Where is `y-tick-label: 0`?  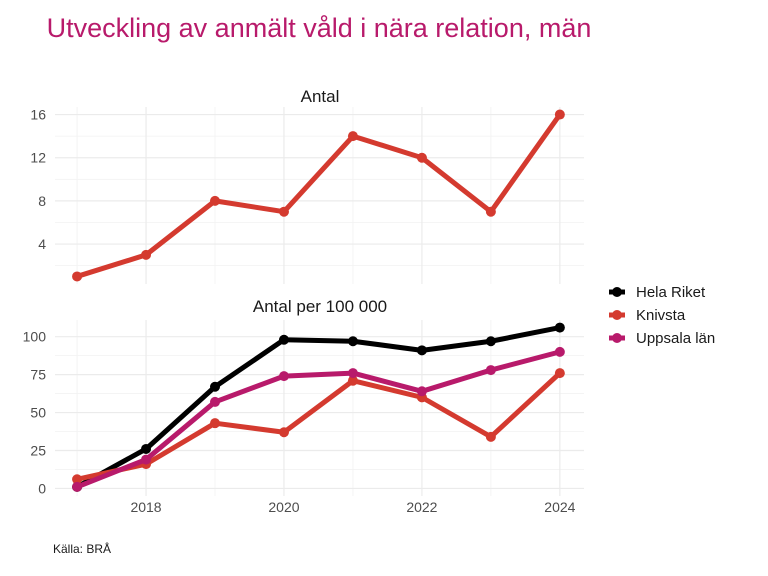 y-tick-label: 0 is located at coordinates (42, 488).